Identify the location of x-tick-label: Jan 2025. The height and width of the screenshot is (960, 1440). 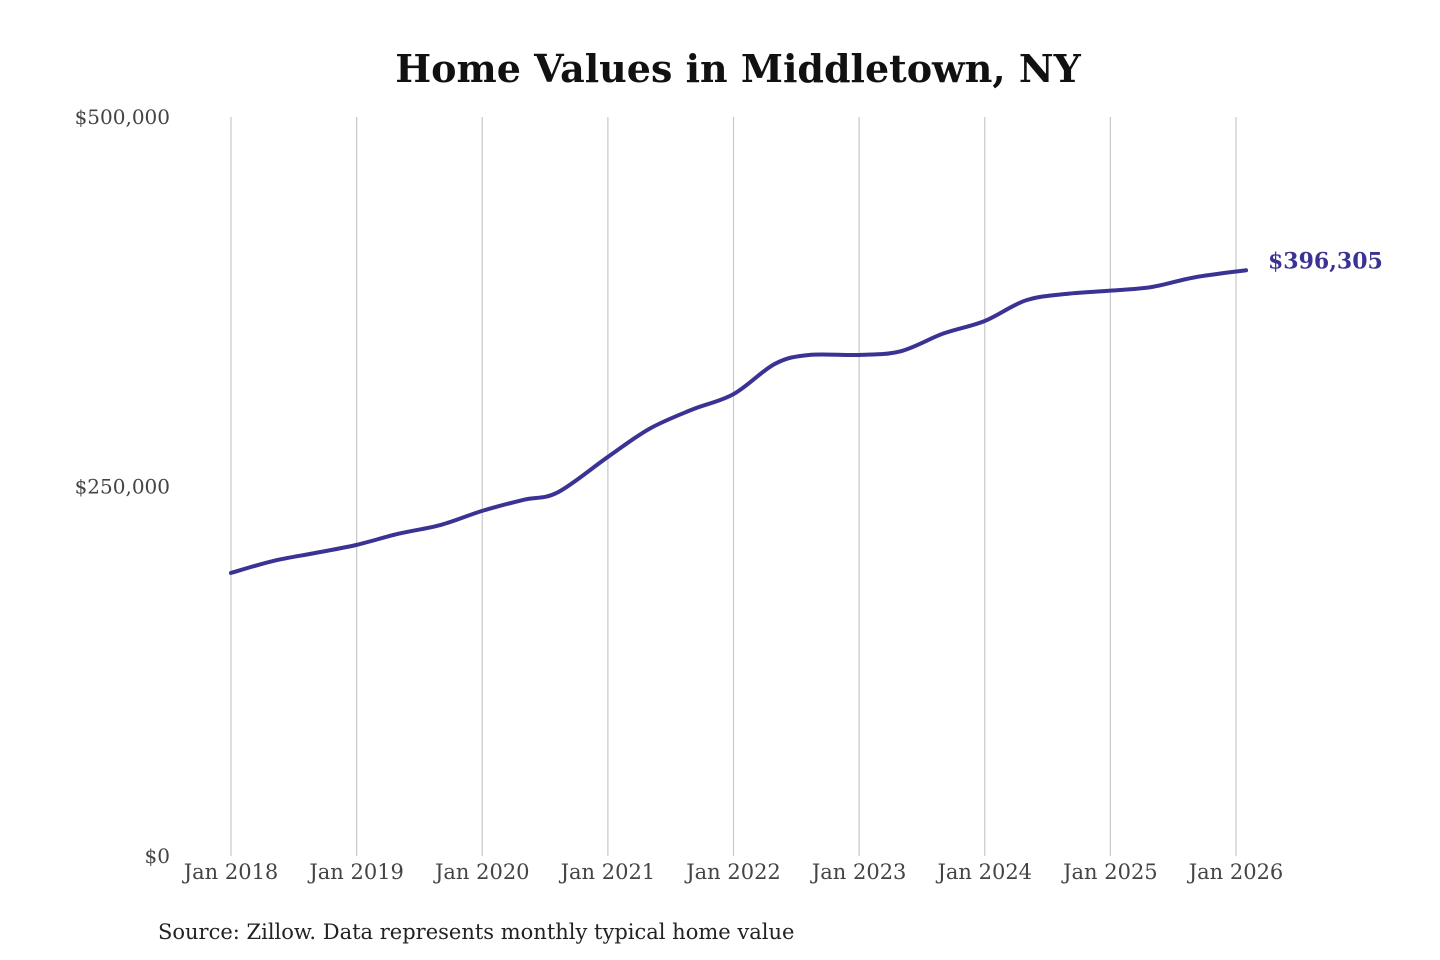
(1109, 872).